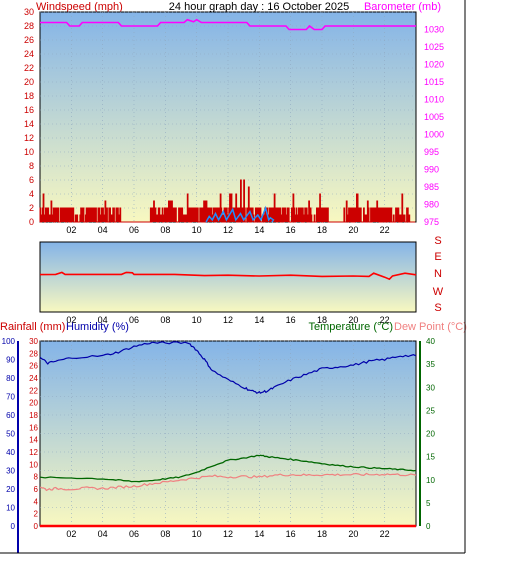 The width and height of the screenshot is (529, 568). I want to click on barometer-series, so click(228, 24).